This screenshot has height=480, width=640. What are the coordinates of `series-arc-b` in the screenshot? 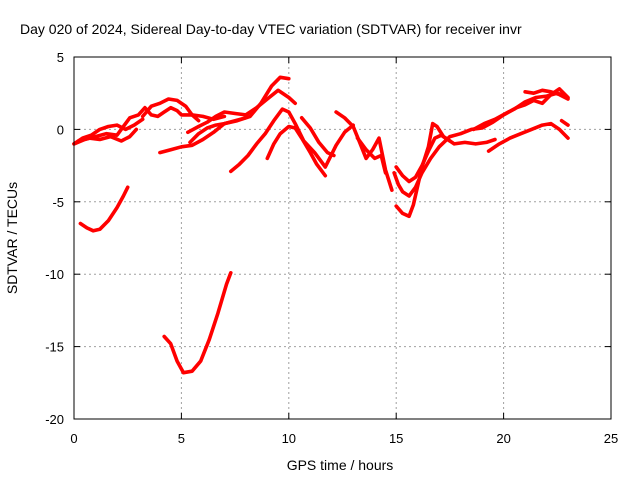 It's located at (108, 131).